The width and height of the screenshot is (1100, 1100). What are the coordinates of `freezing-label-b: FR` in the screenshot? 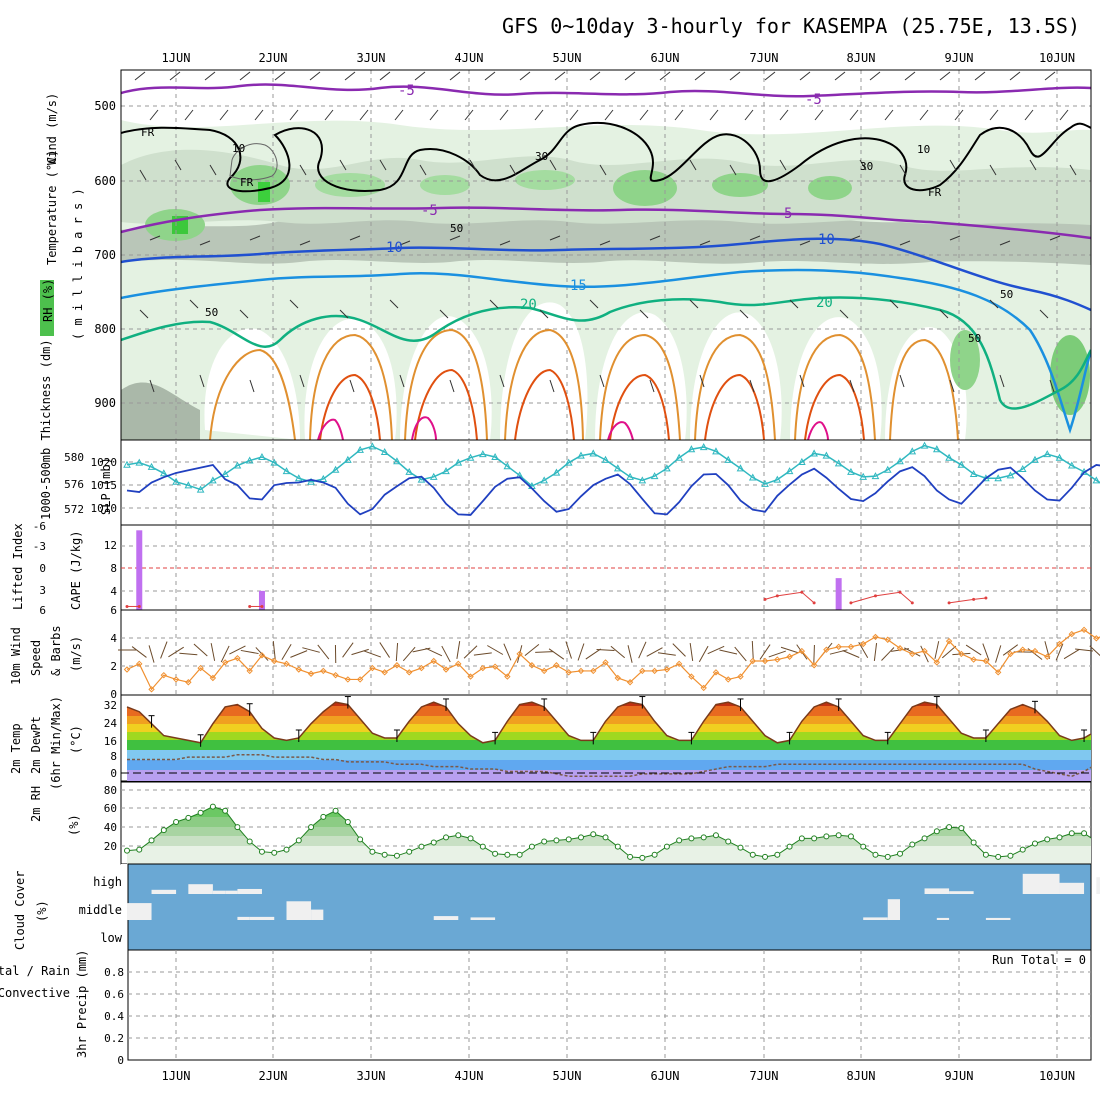 It's located at (247, 182).